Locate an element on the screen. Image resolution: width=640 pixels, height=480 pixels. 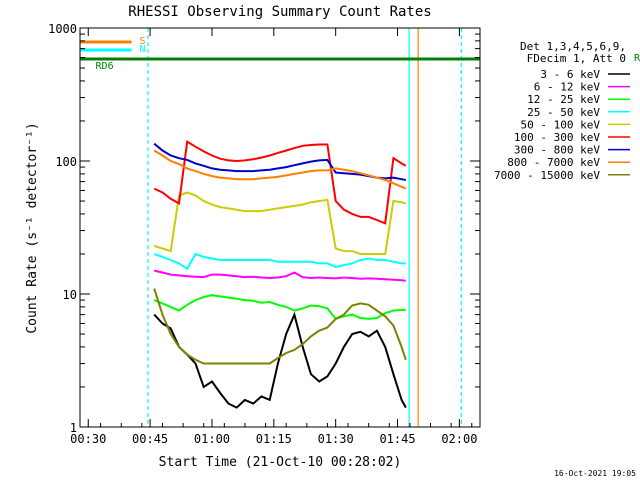
legend-label: 800 - 7000 keV is located at coordinates (553, 162).